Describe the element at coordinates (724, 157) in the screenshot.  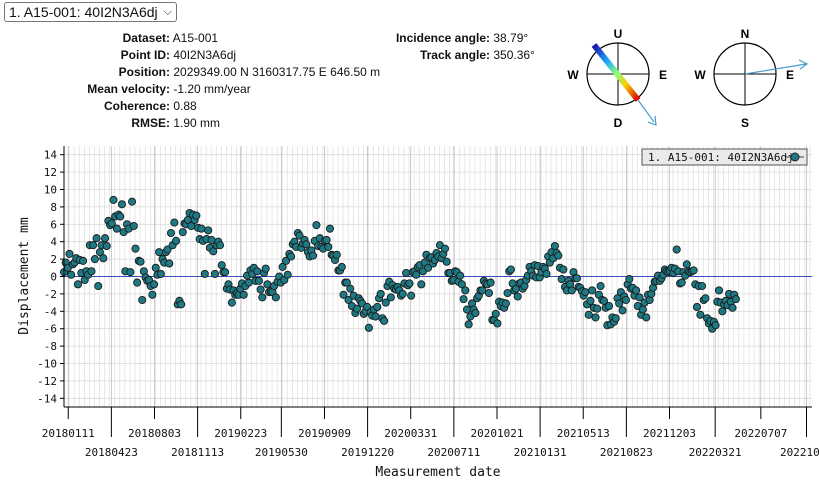
I see `legend: 1. A15-001: 40I2N3A6dj` at that location.